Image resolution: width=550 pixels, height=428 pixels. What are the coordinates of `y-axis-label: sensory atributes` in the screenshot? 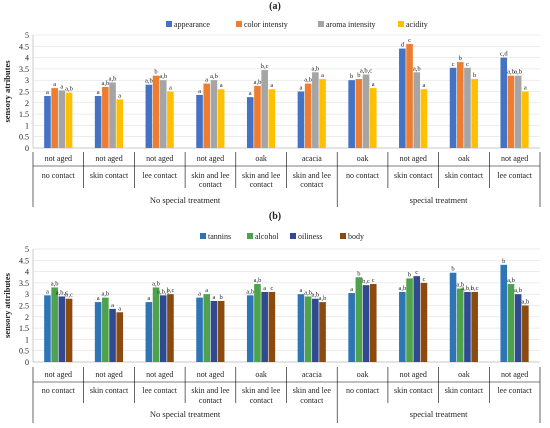 It's located at (7, 91).